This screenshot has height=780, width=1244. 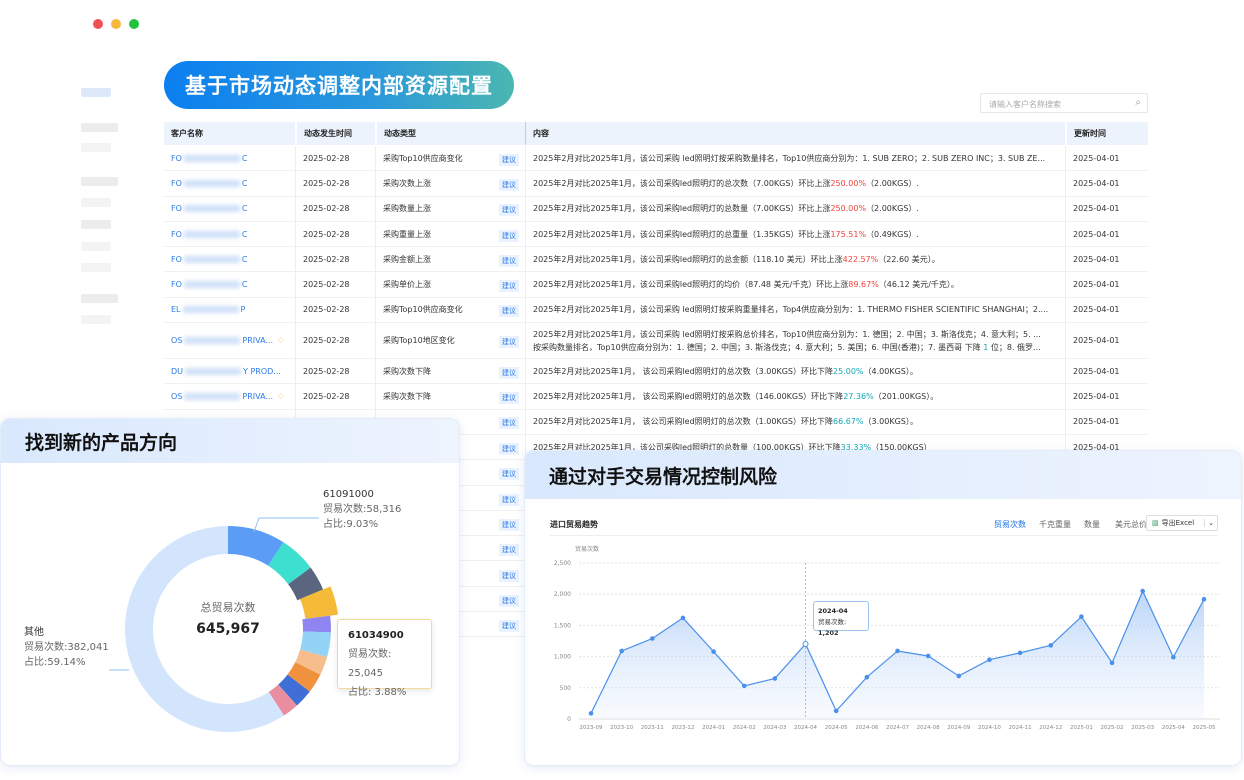 I want to click on tab-kg-weight: 千克重量, so click(x=1055, y=524).